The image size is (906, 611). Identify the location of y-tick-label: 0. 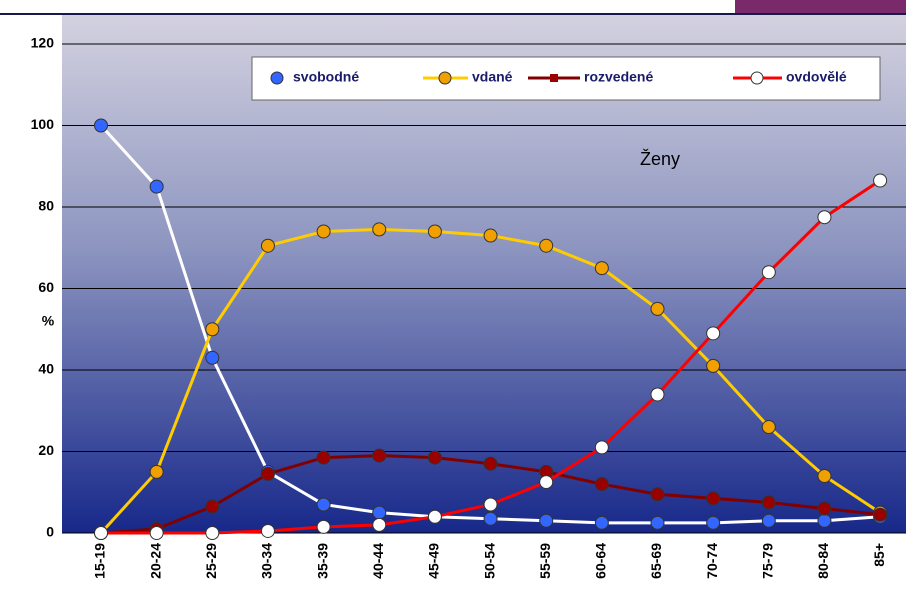
(50, 532).